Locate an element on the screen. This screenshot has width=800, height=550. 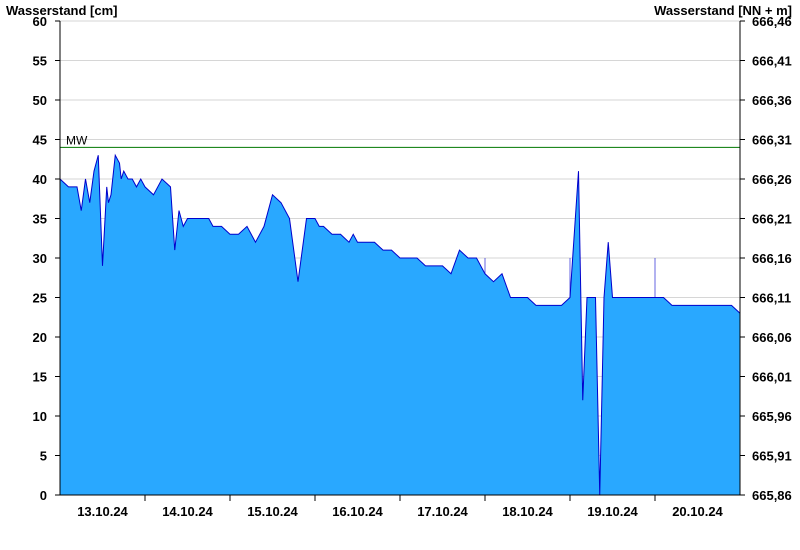
left-tick-label-3: 15 is located at coordinates (40, 377).